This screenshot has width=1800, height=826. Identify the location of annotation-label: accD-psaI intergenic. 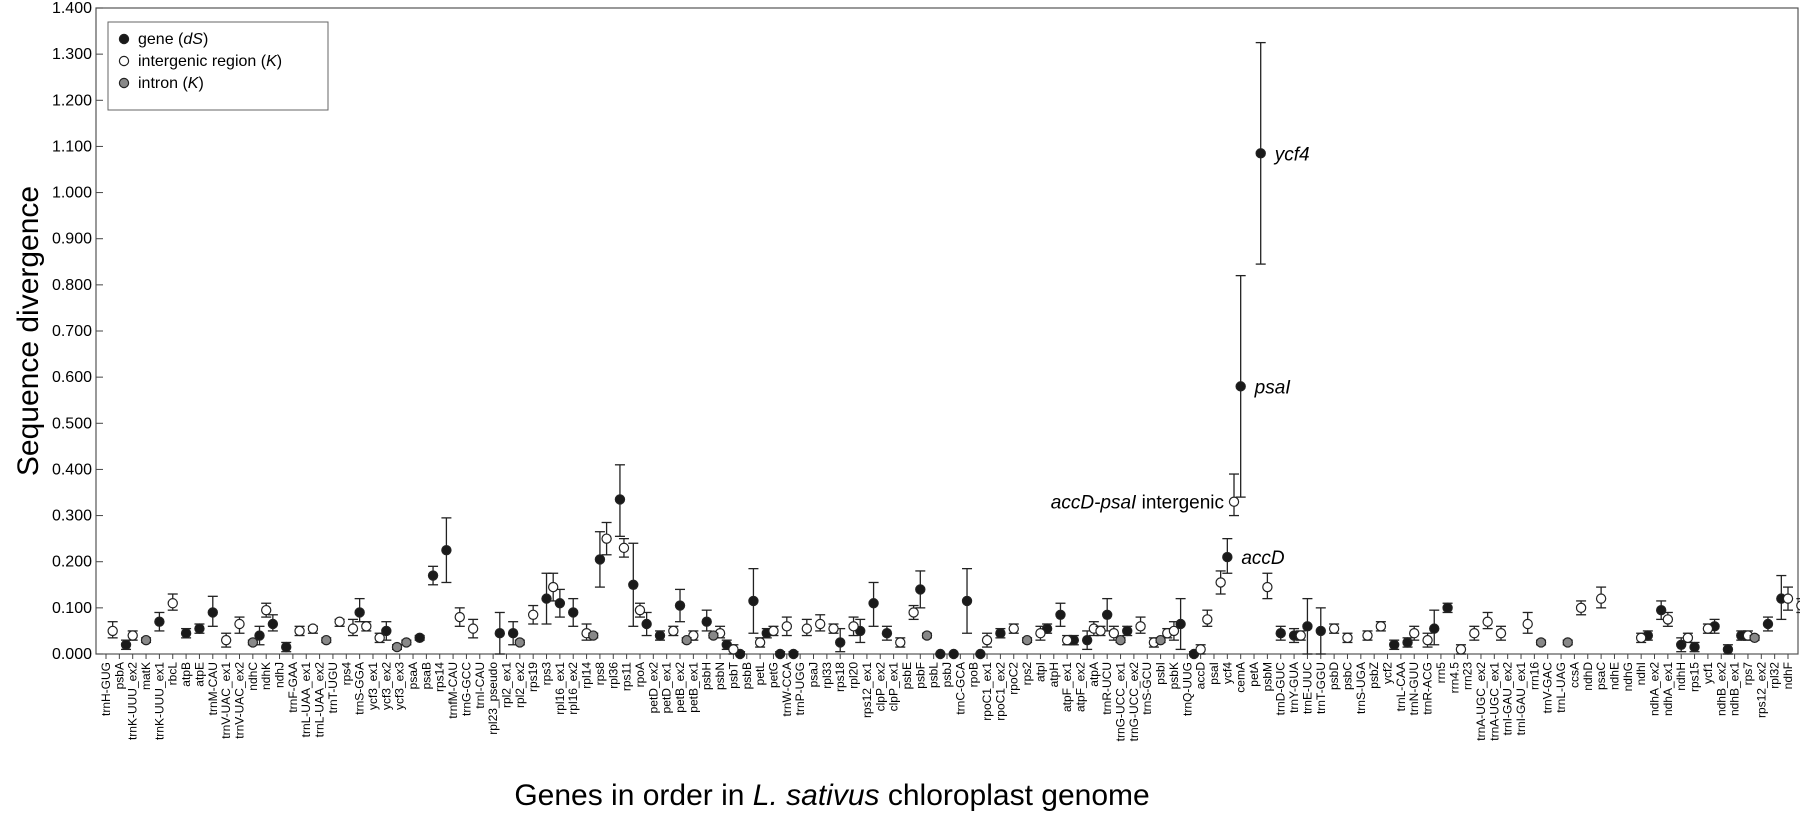
(1137, 503).